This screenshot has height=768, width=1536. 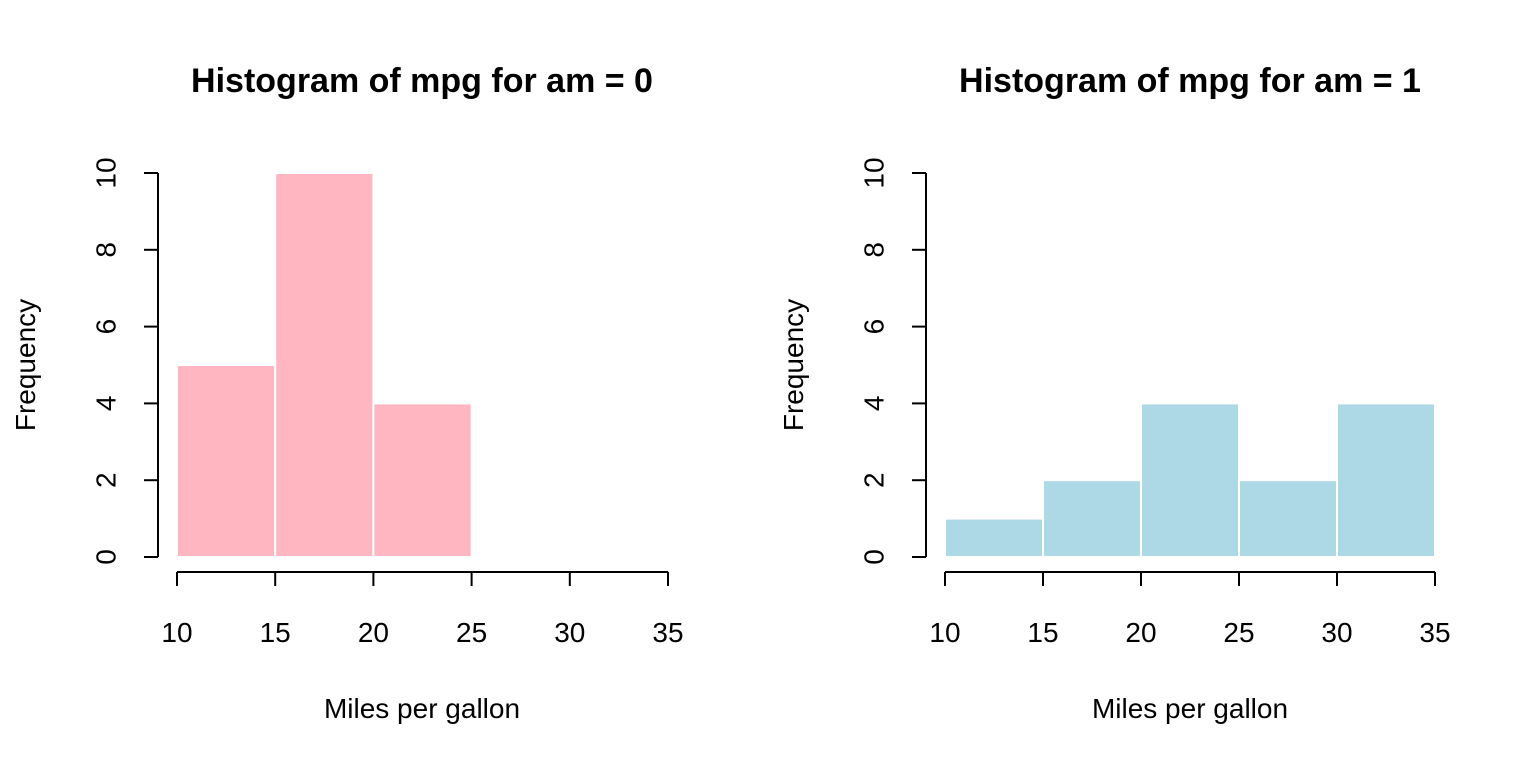 What do you see at coordinates (422, 81) in the screenshot?
I see `chart-title: Histogram of mpg for am = 0` at bounding box center [422, 81].